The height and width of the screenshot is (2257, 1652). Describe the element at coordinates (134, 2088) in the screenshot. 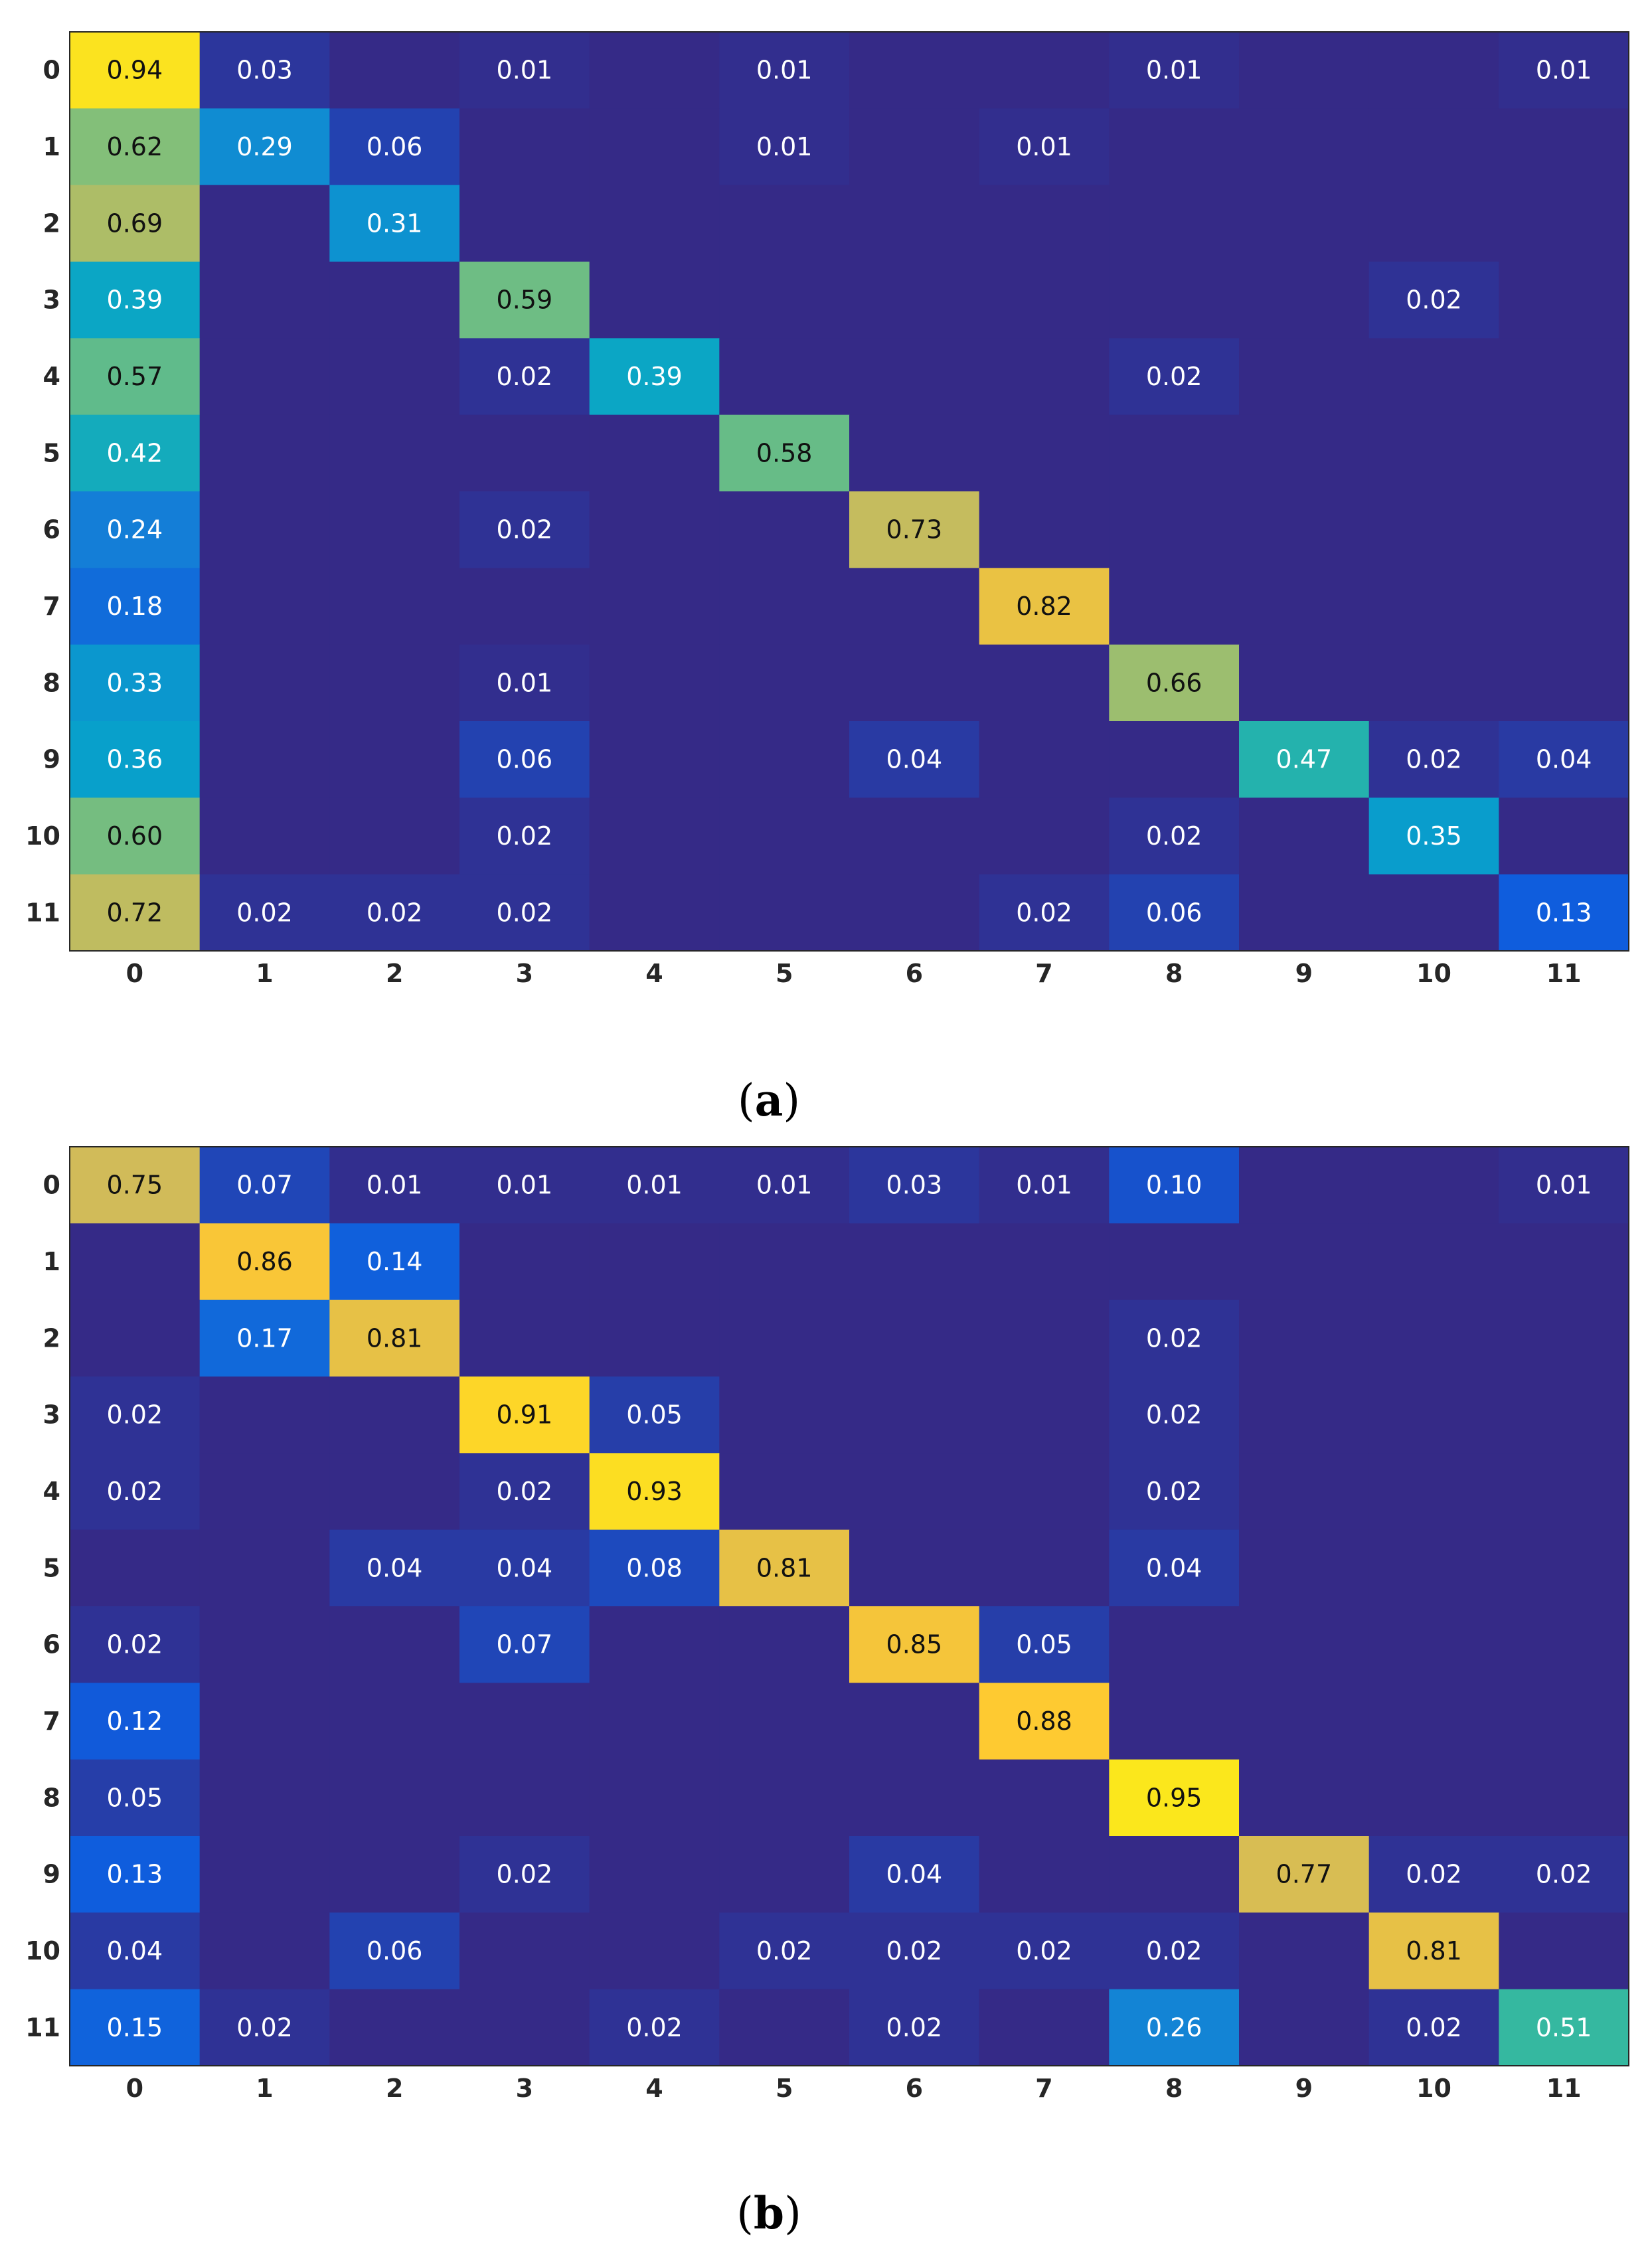

I see `x-tick-label: 0` at that location.